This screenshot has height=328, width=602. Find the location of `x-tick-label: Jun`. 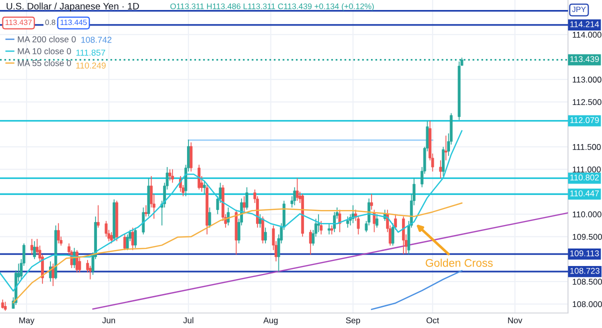

x-tick-label: Jun is located at coordinates (108, 320).